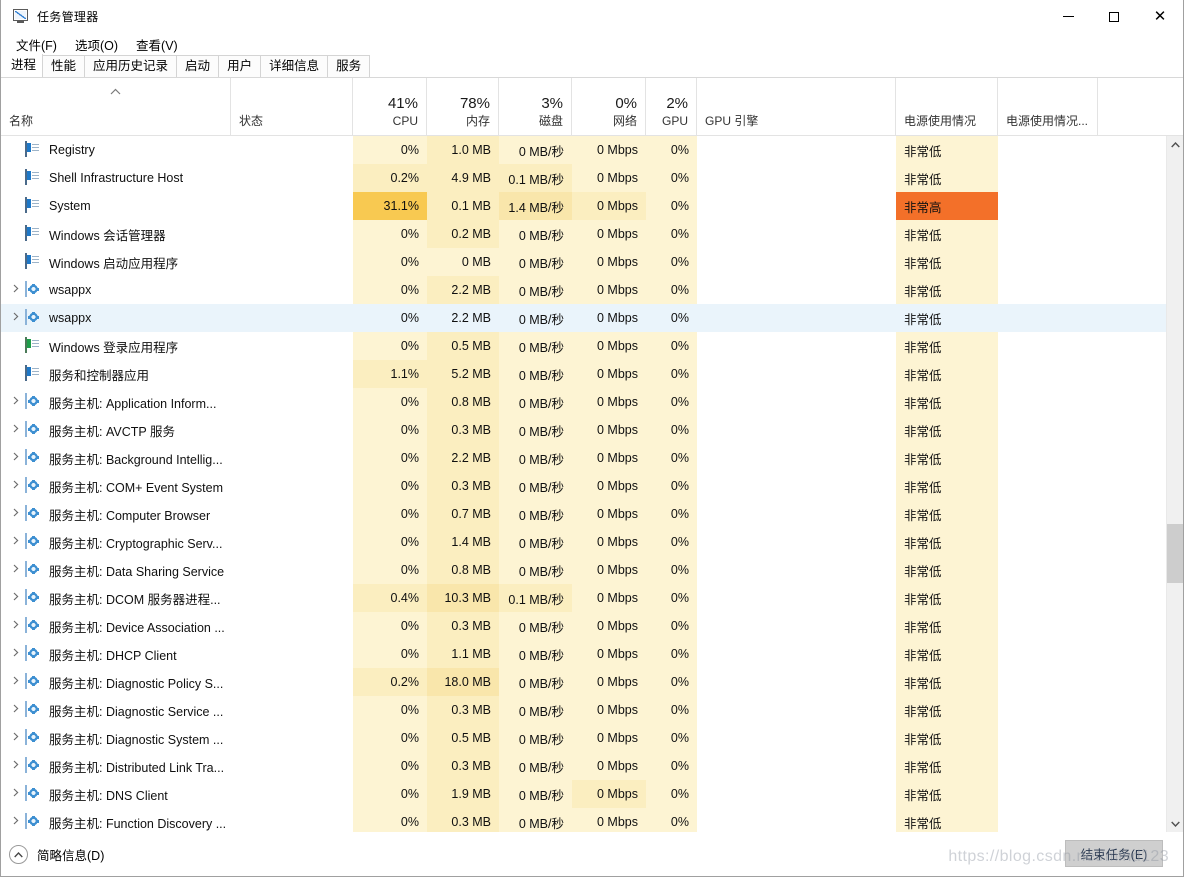 Image resolution: width=1184 pixels, height=877 pixels. I want to click on vertical-scrollbar, so click(1174, 484).